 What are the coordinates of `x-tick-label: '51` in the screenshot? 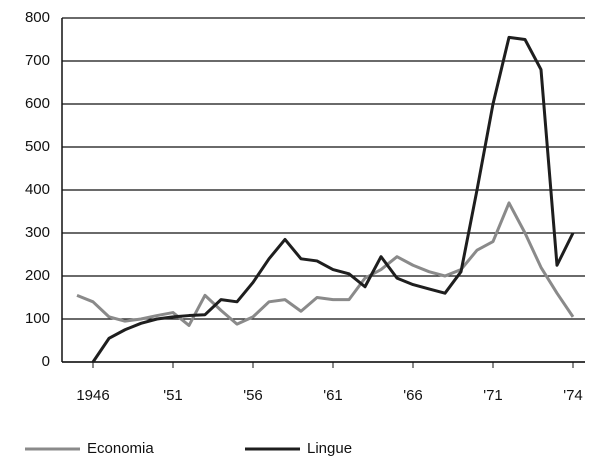 It's located at (173, 395).